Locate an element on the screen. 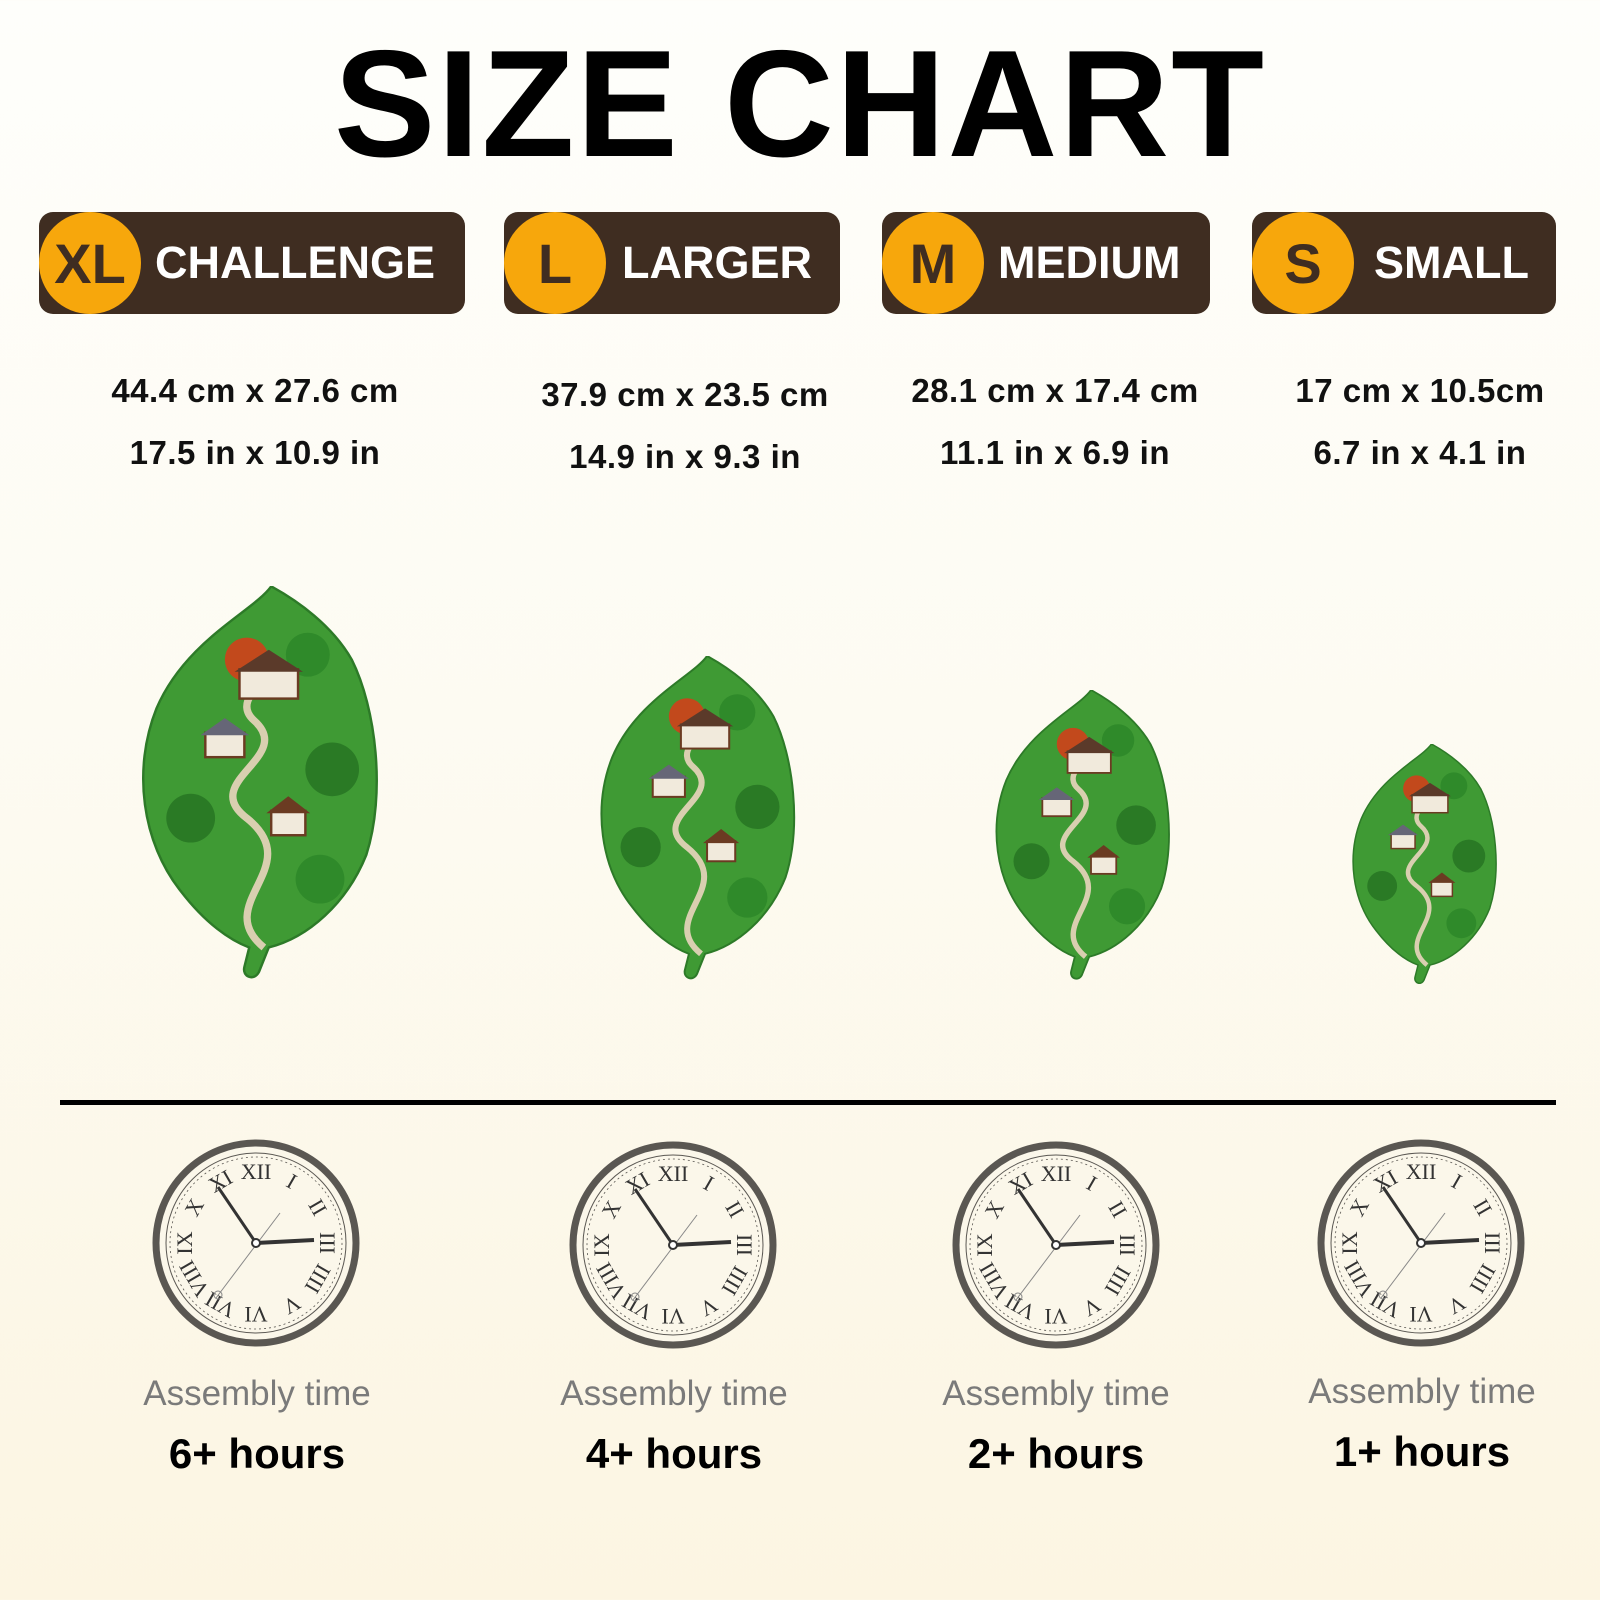  leaf-puzzle-xl-image is located at coordinates (260, 782).